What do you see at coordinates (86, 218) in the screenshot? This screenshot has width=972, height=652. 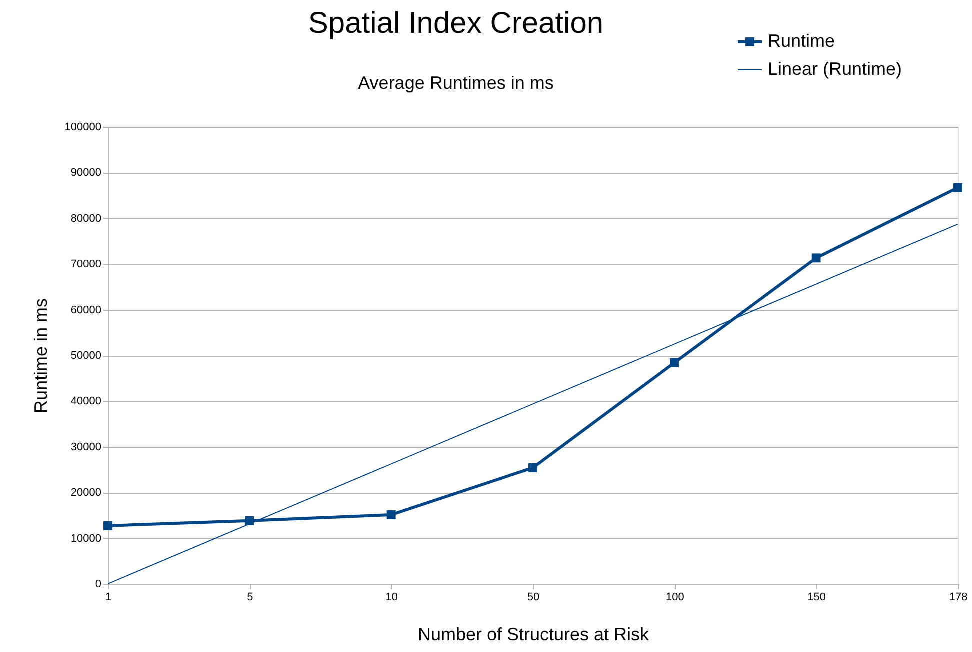 I see `y-tick-label: 80000` at bounding box center [86, 218].